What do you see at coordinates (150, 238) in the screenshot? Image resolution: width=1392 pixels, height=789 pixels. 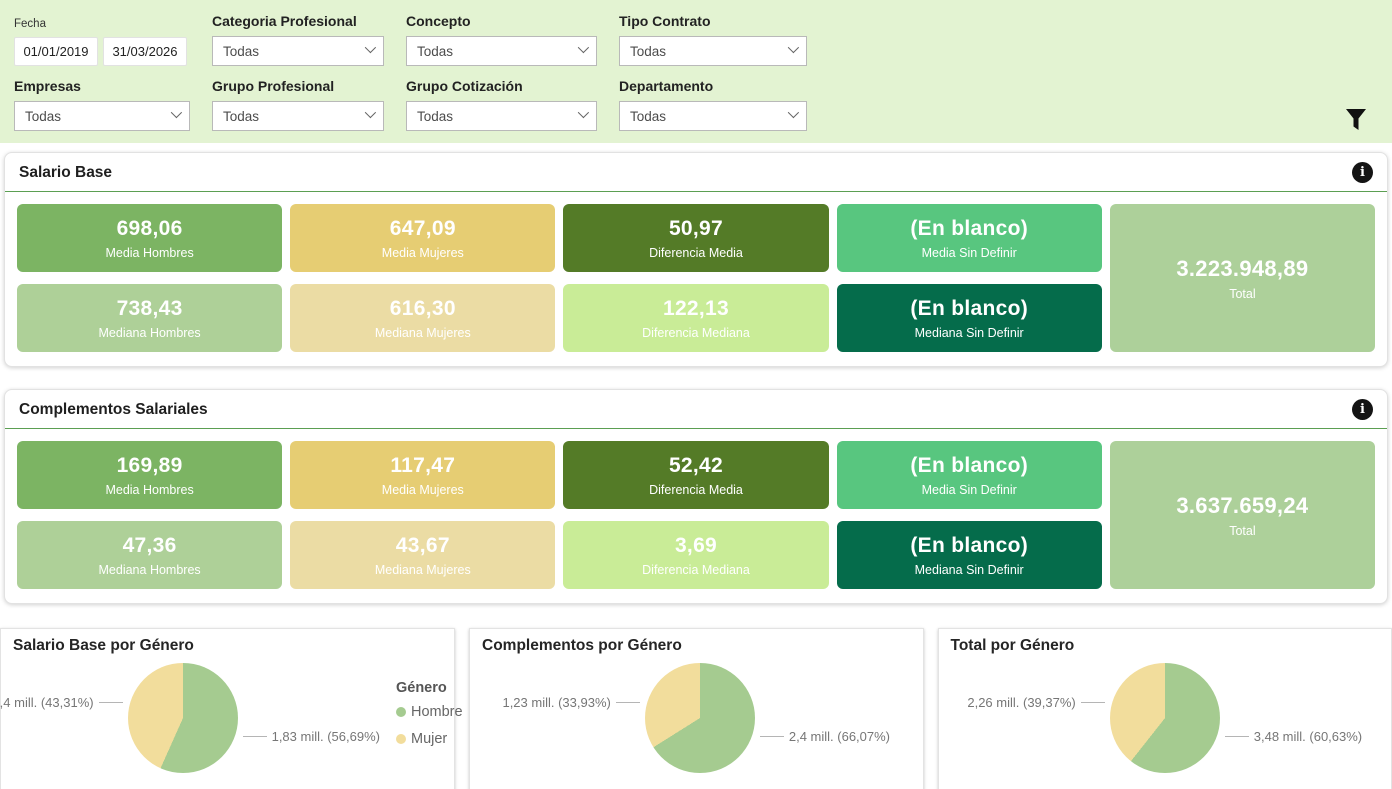 I see `kpi-media-hombres: 698,06 Media Hombres` at bounding box center [150, 238].